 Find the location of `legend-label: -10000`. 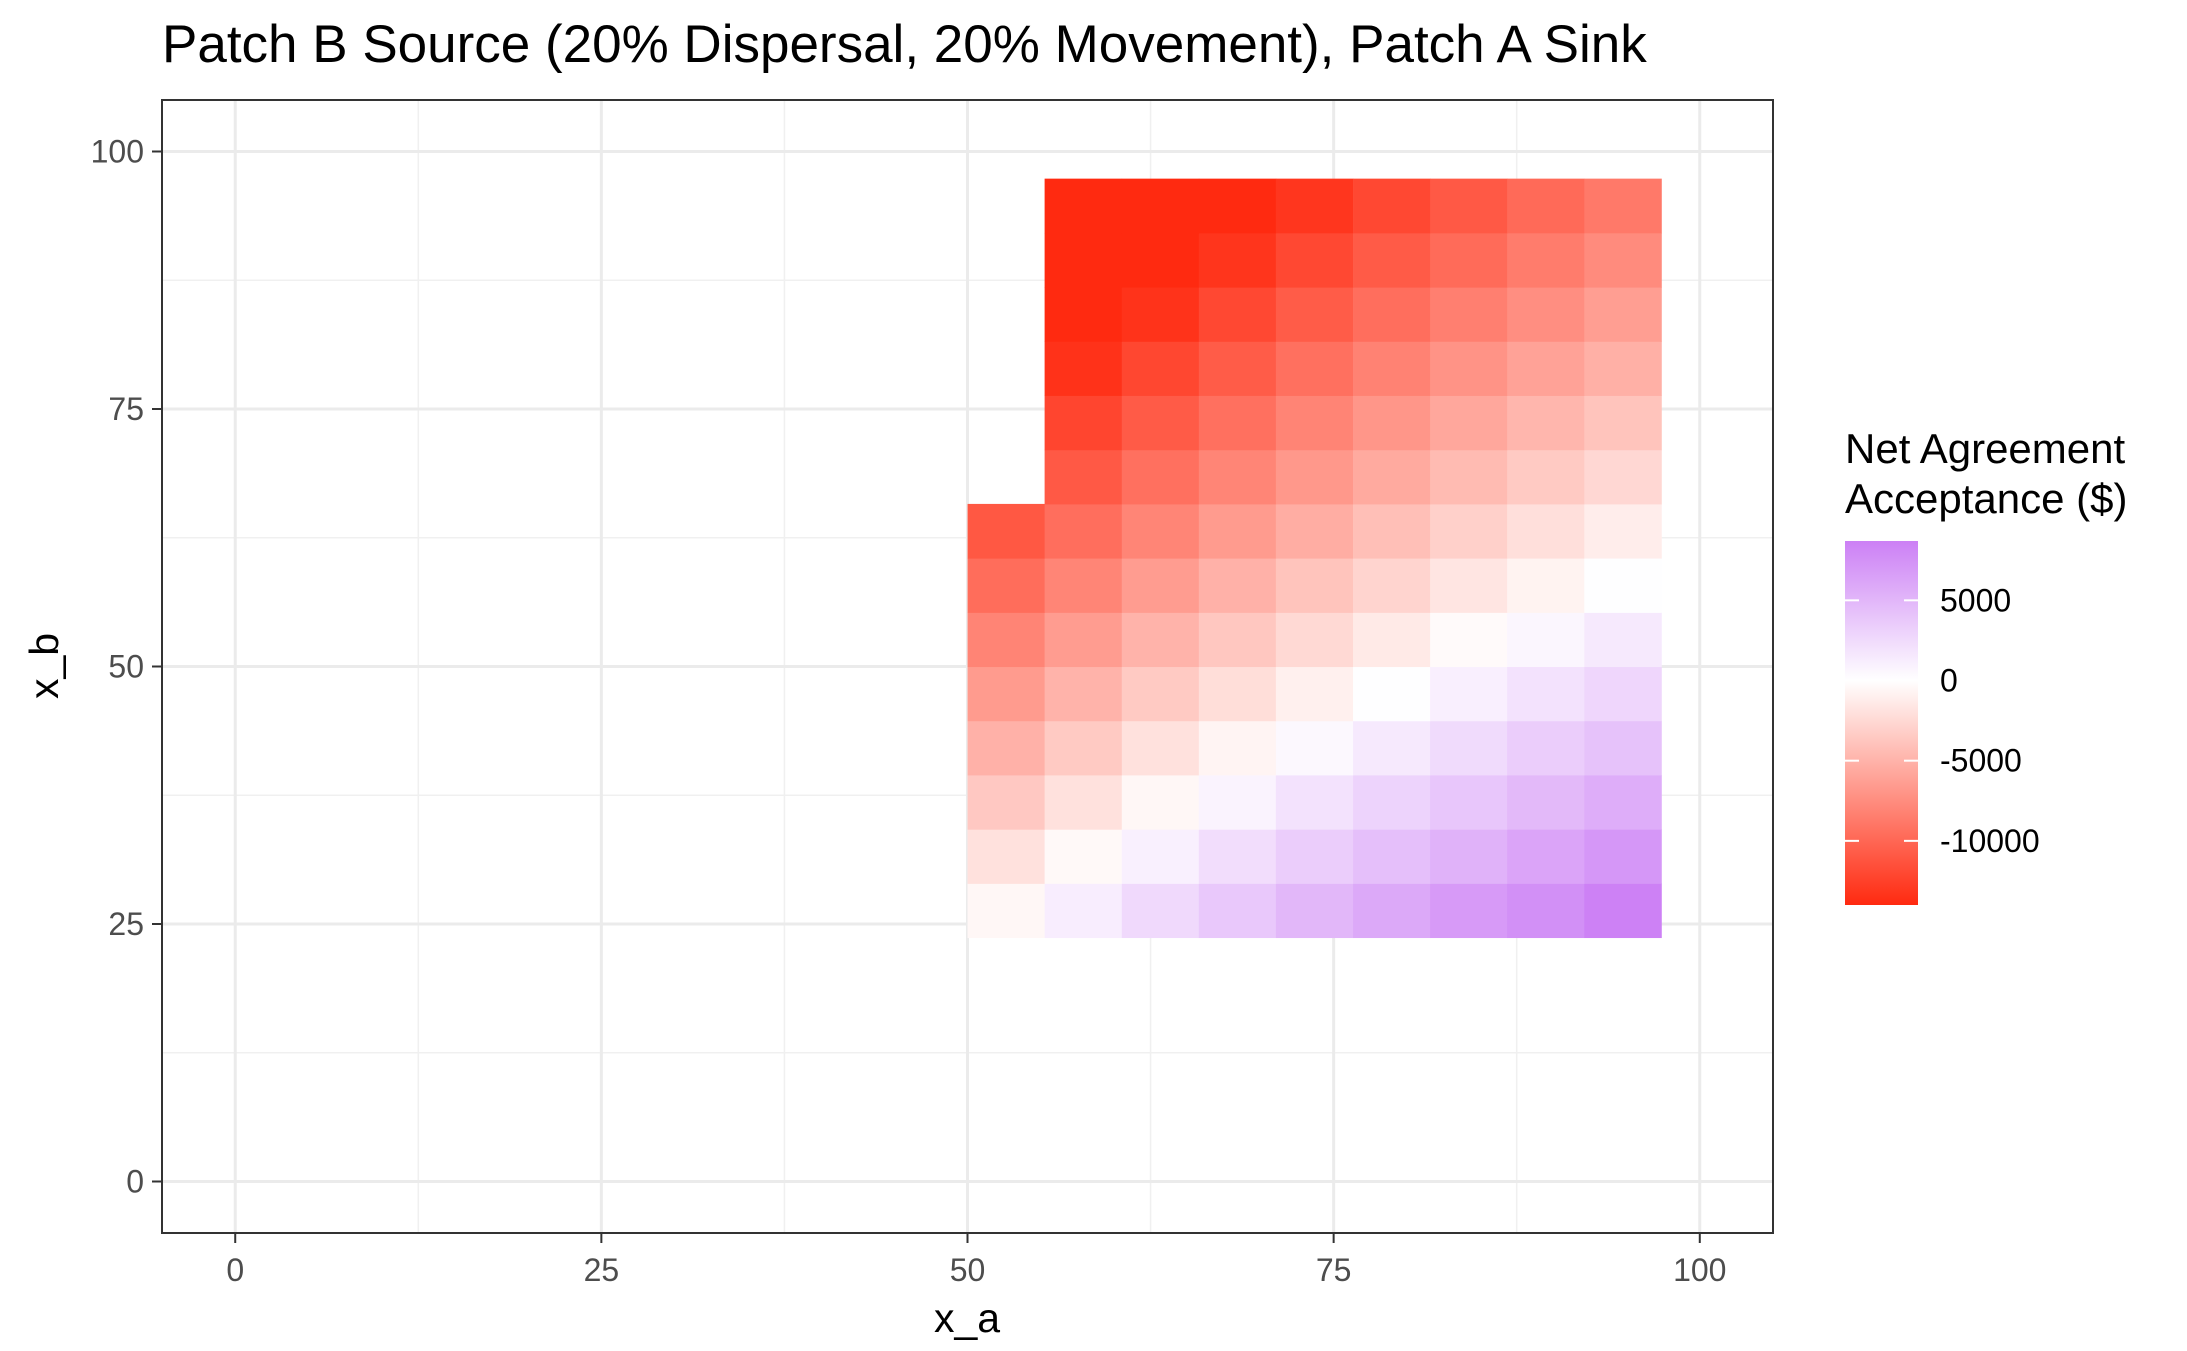

legend-label: -10000 is located at coordinates (1990, 841).